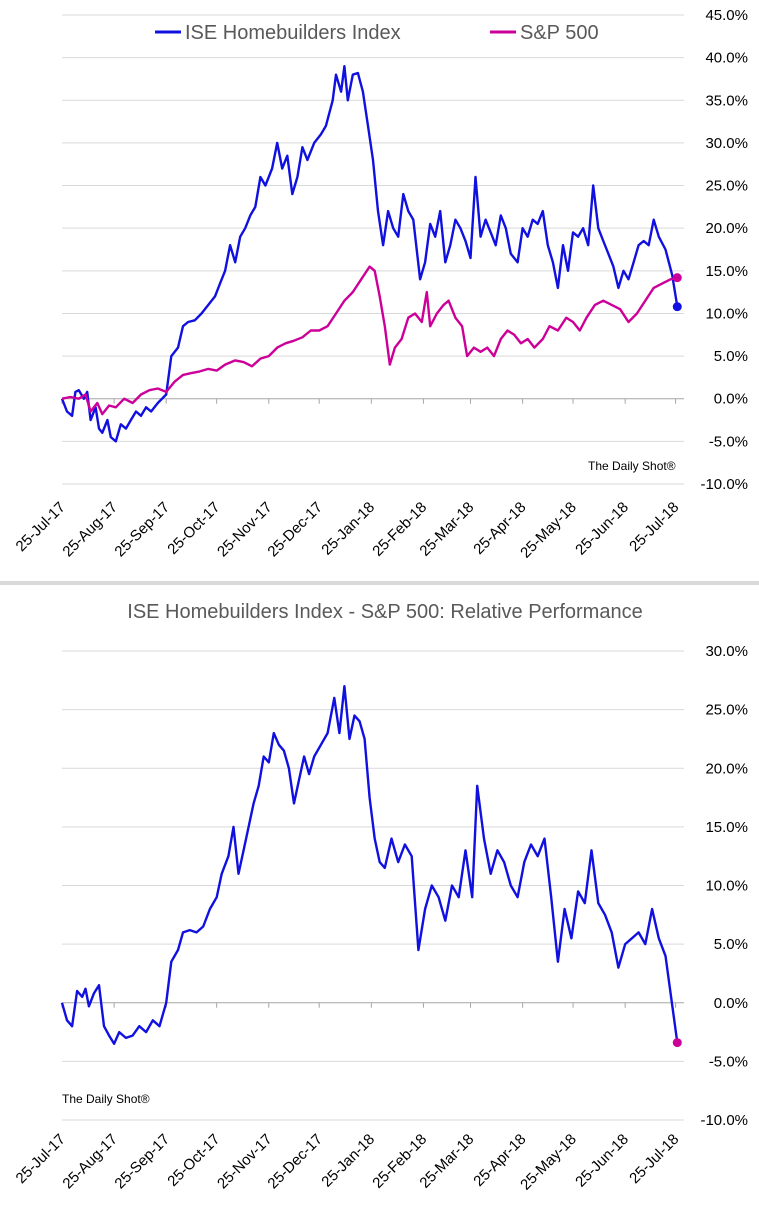 The image size is (759, 1207). I want to click on panel-divider, so click(379, 583).